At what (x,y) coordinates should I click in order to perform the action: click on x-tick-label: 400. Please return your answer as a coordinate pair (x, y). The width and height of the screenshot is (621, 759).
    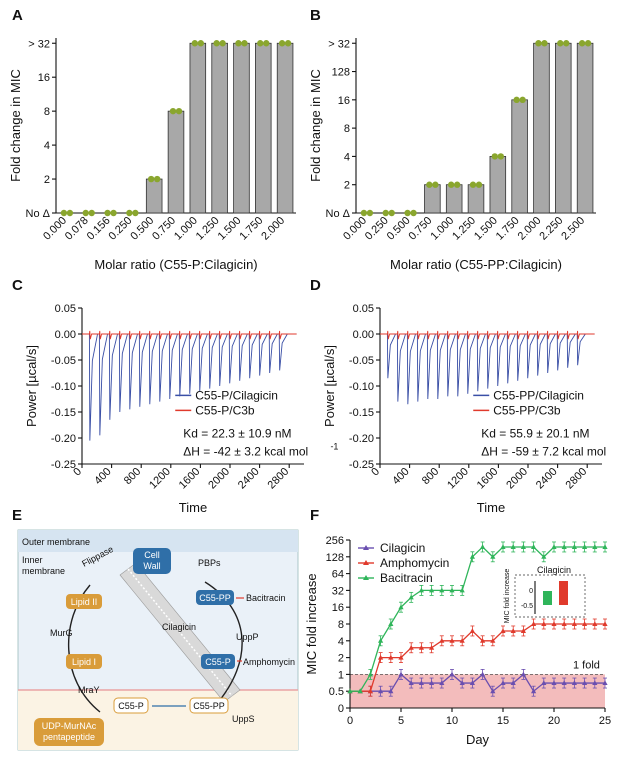
    Looking at the image, I should click on (102, 476).